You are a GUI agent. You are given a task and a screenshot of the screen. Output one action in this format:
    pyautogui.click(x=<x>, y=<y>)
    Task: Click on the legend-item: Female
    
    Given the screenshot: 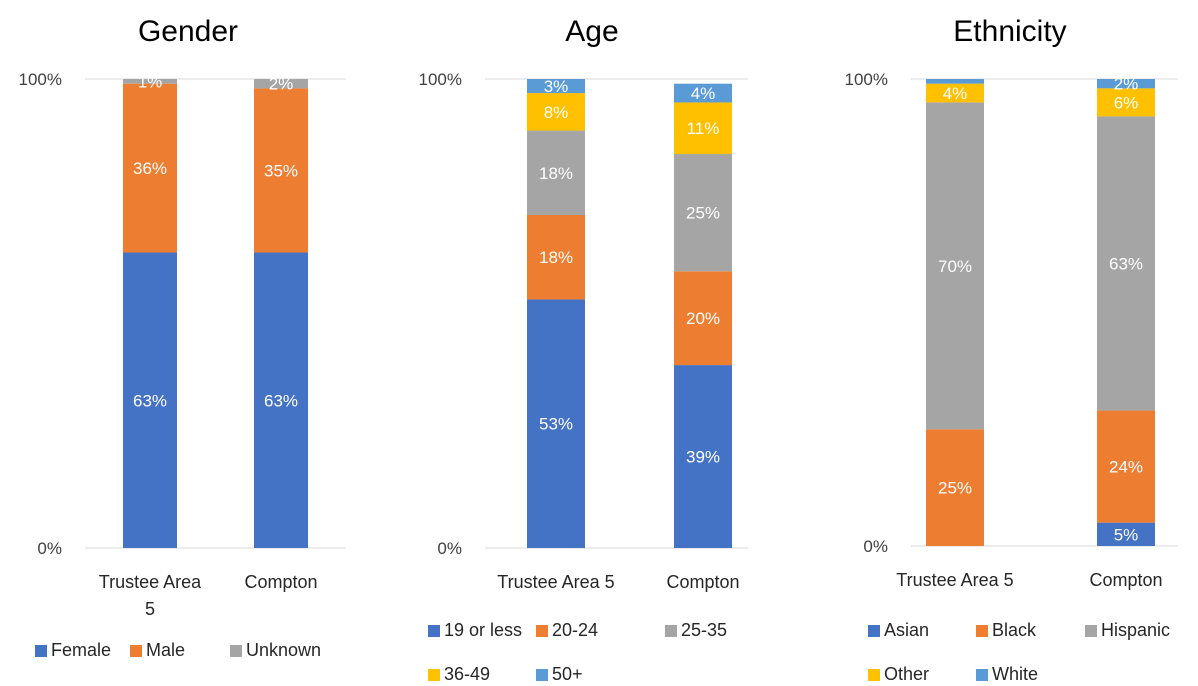 What is the action you would take?
    pyautogui.click(x=73, y=650)
    